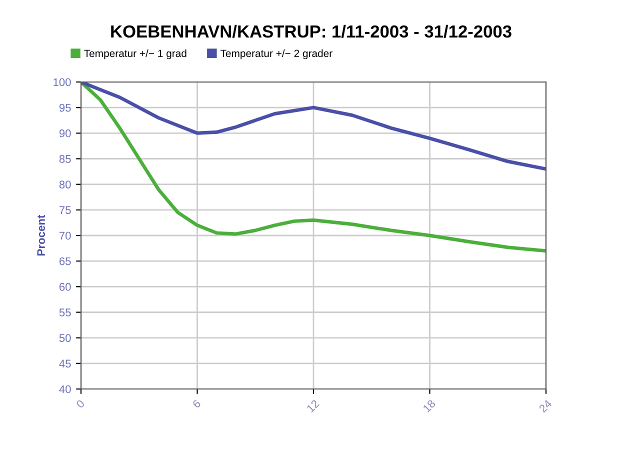 The width and height of the screenshot is (622, 461). I want to click on y-tick-label: 50, so click(65, 338).